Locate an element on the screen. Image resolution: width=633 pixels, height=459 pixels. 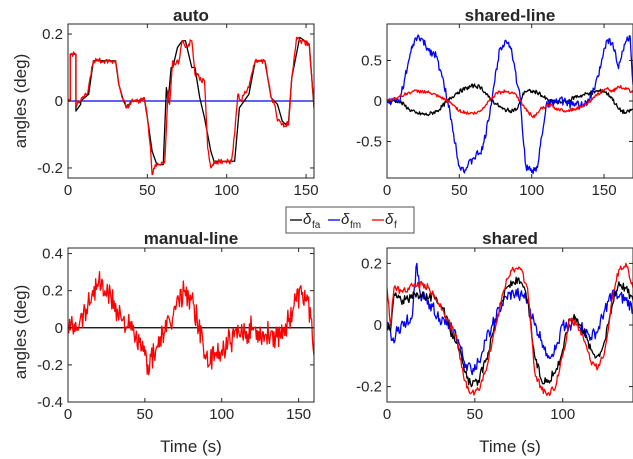
y-tick-label: 0.5 is located at coordinates (371, 60).